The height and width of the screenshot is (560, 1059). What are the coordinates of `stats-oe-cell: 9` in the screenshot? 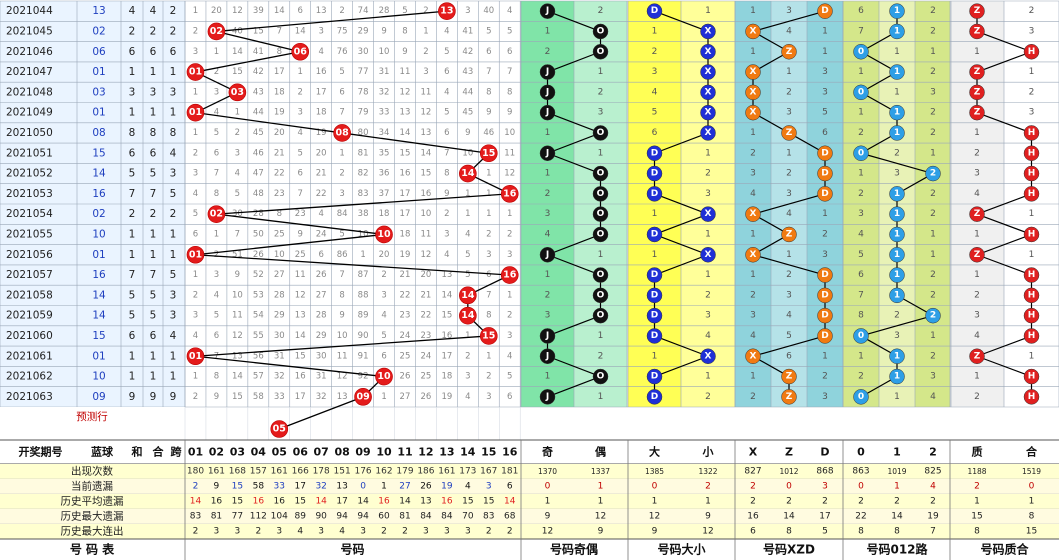 It's located at (601, 532).